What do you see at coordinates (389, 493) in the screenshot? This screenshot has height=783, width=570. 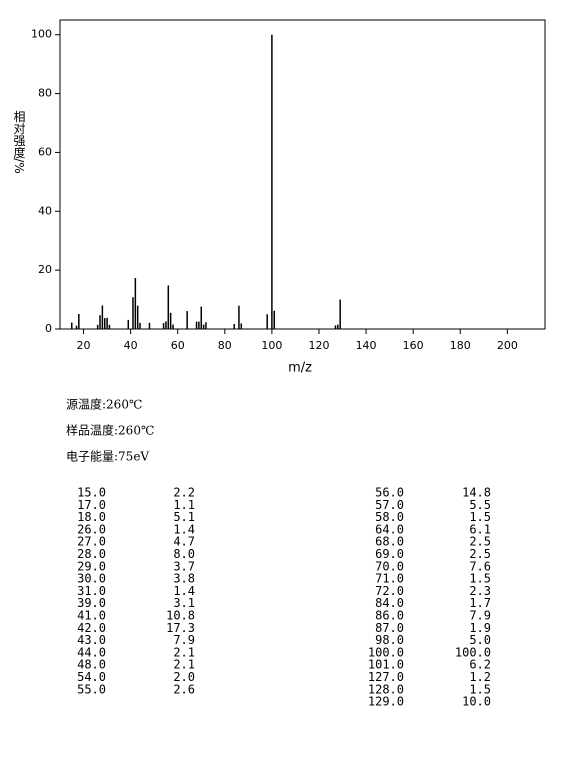 I see `mz-cell: 56.0` at bounding box center [389, 493].